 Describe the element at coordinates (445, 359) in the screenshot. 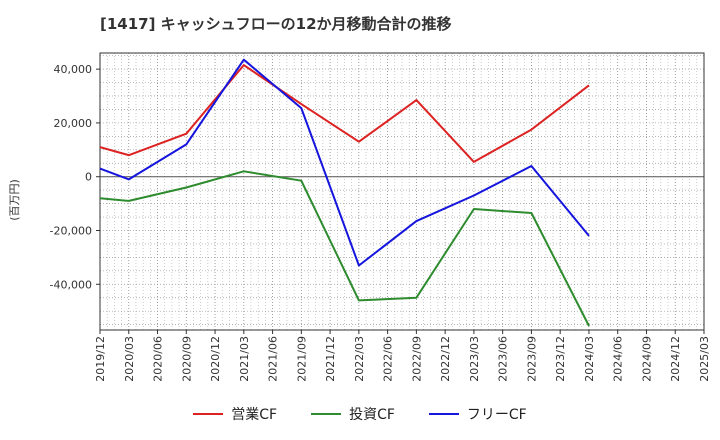

I see `x-tick-label: 2022/12` at that location.